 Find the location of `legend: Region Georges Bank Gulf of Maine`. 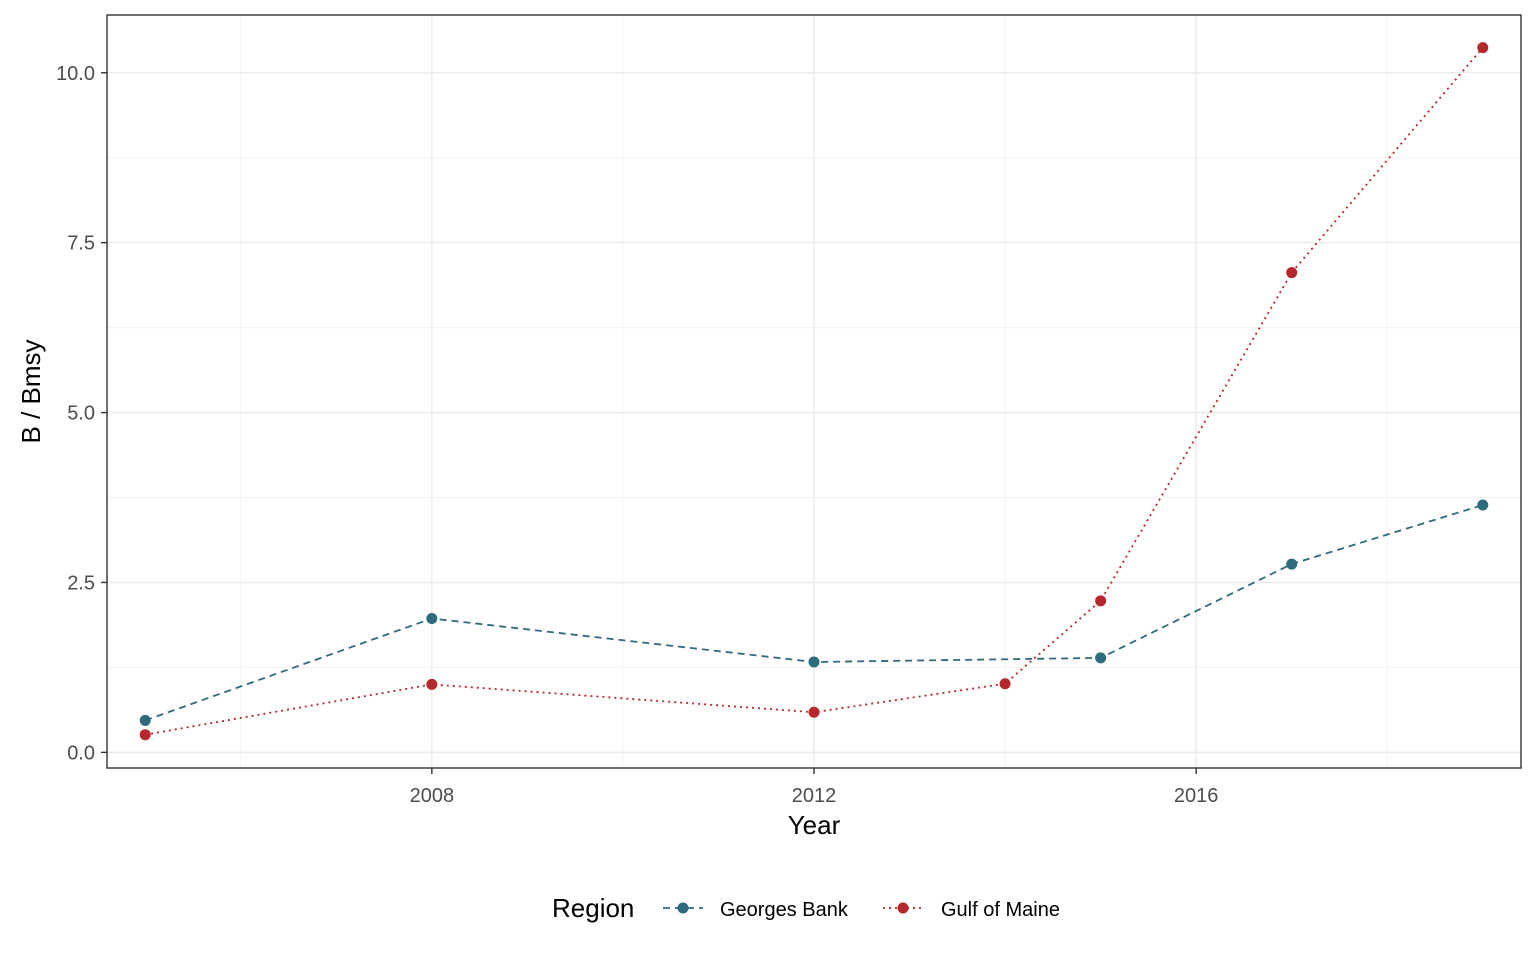

legend: Region Georges Bank Gulf of Maine is located at coordinates (806, 908).